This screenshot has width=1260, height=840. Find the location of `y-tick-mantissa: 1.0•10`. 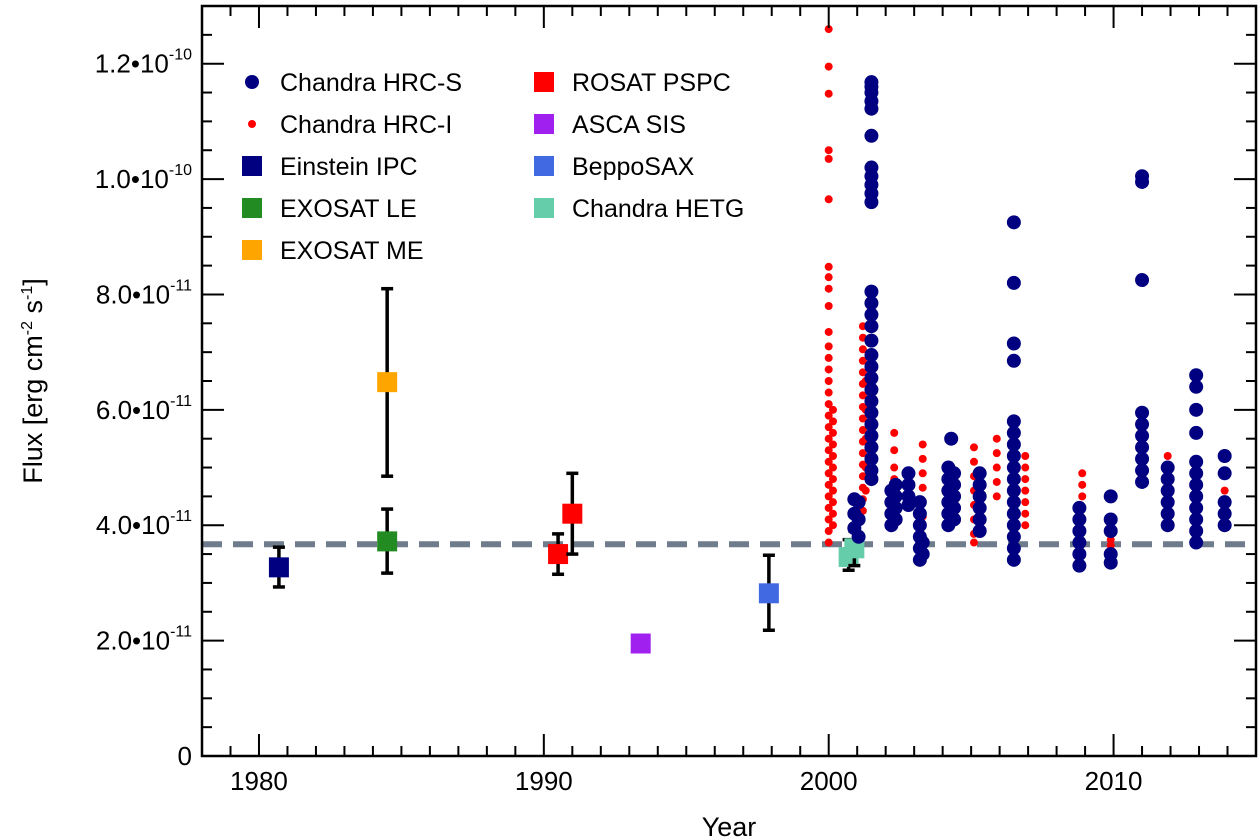

y-tick-mantissa: 1.0•10 is located at coordinates (132, 179).